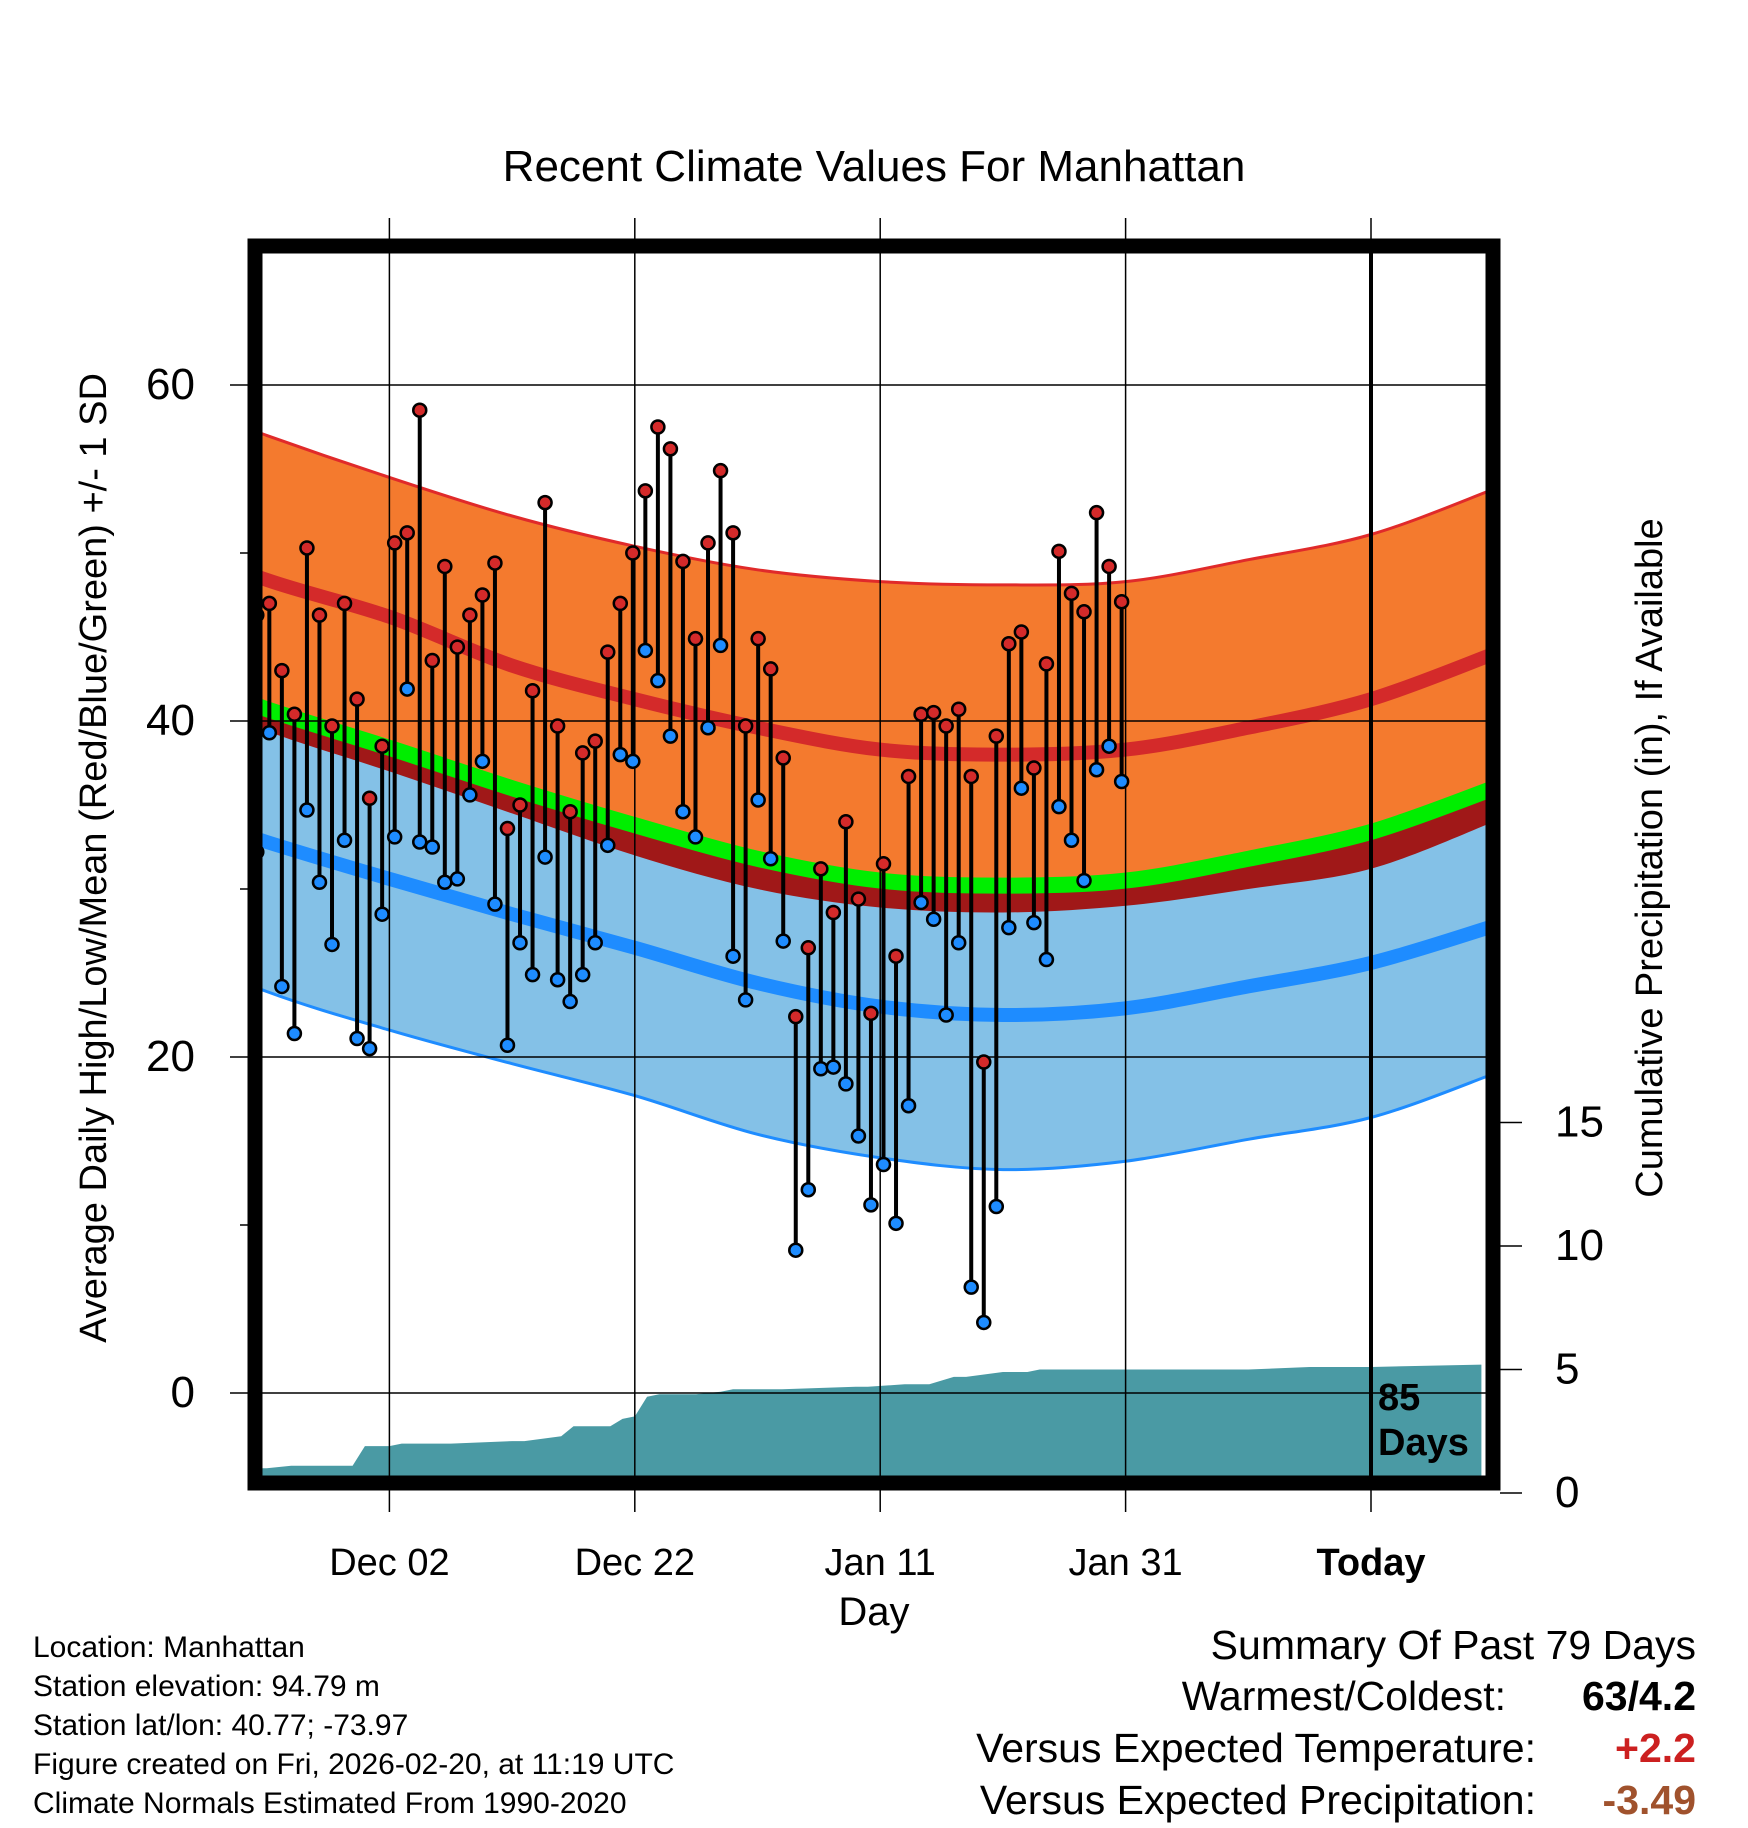 This screenshot has height=1828, width=1748. I want to click on precip-value: -3.49, so click(1649, 1800).